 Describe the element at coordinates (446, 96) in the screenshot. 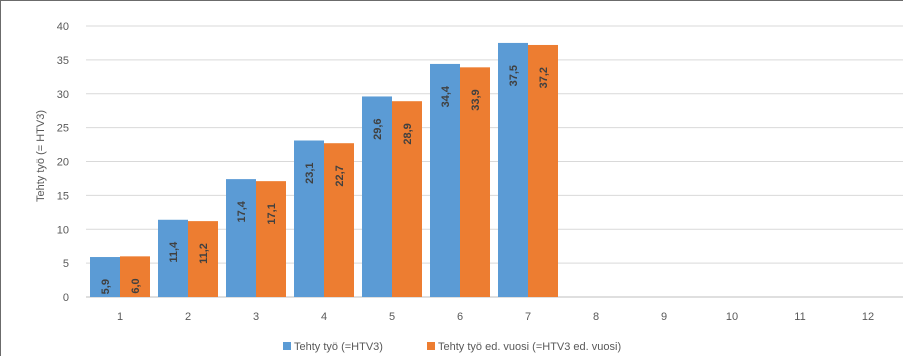

I see `data-label: 34,4` at that location.